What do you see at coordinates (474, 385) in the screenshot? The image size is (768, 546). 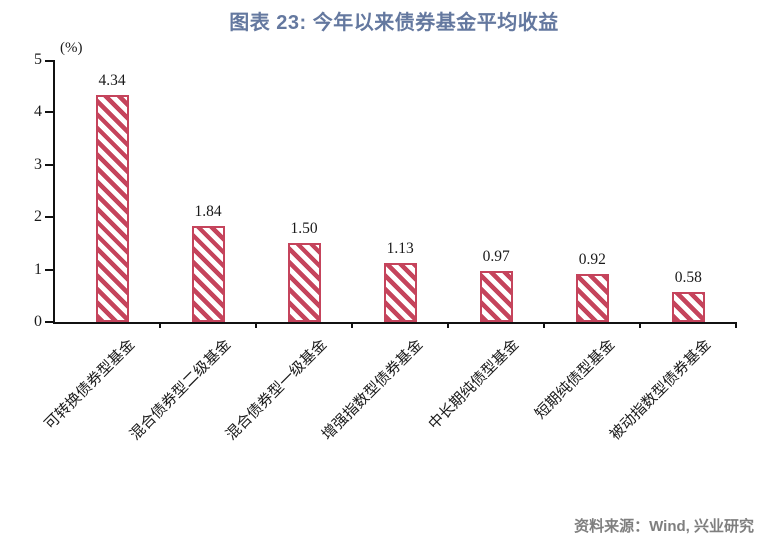 I see `x-category-label: 中长期纯债型基金` at bounding box center [474, 385].